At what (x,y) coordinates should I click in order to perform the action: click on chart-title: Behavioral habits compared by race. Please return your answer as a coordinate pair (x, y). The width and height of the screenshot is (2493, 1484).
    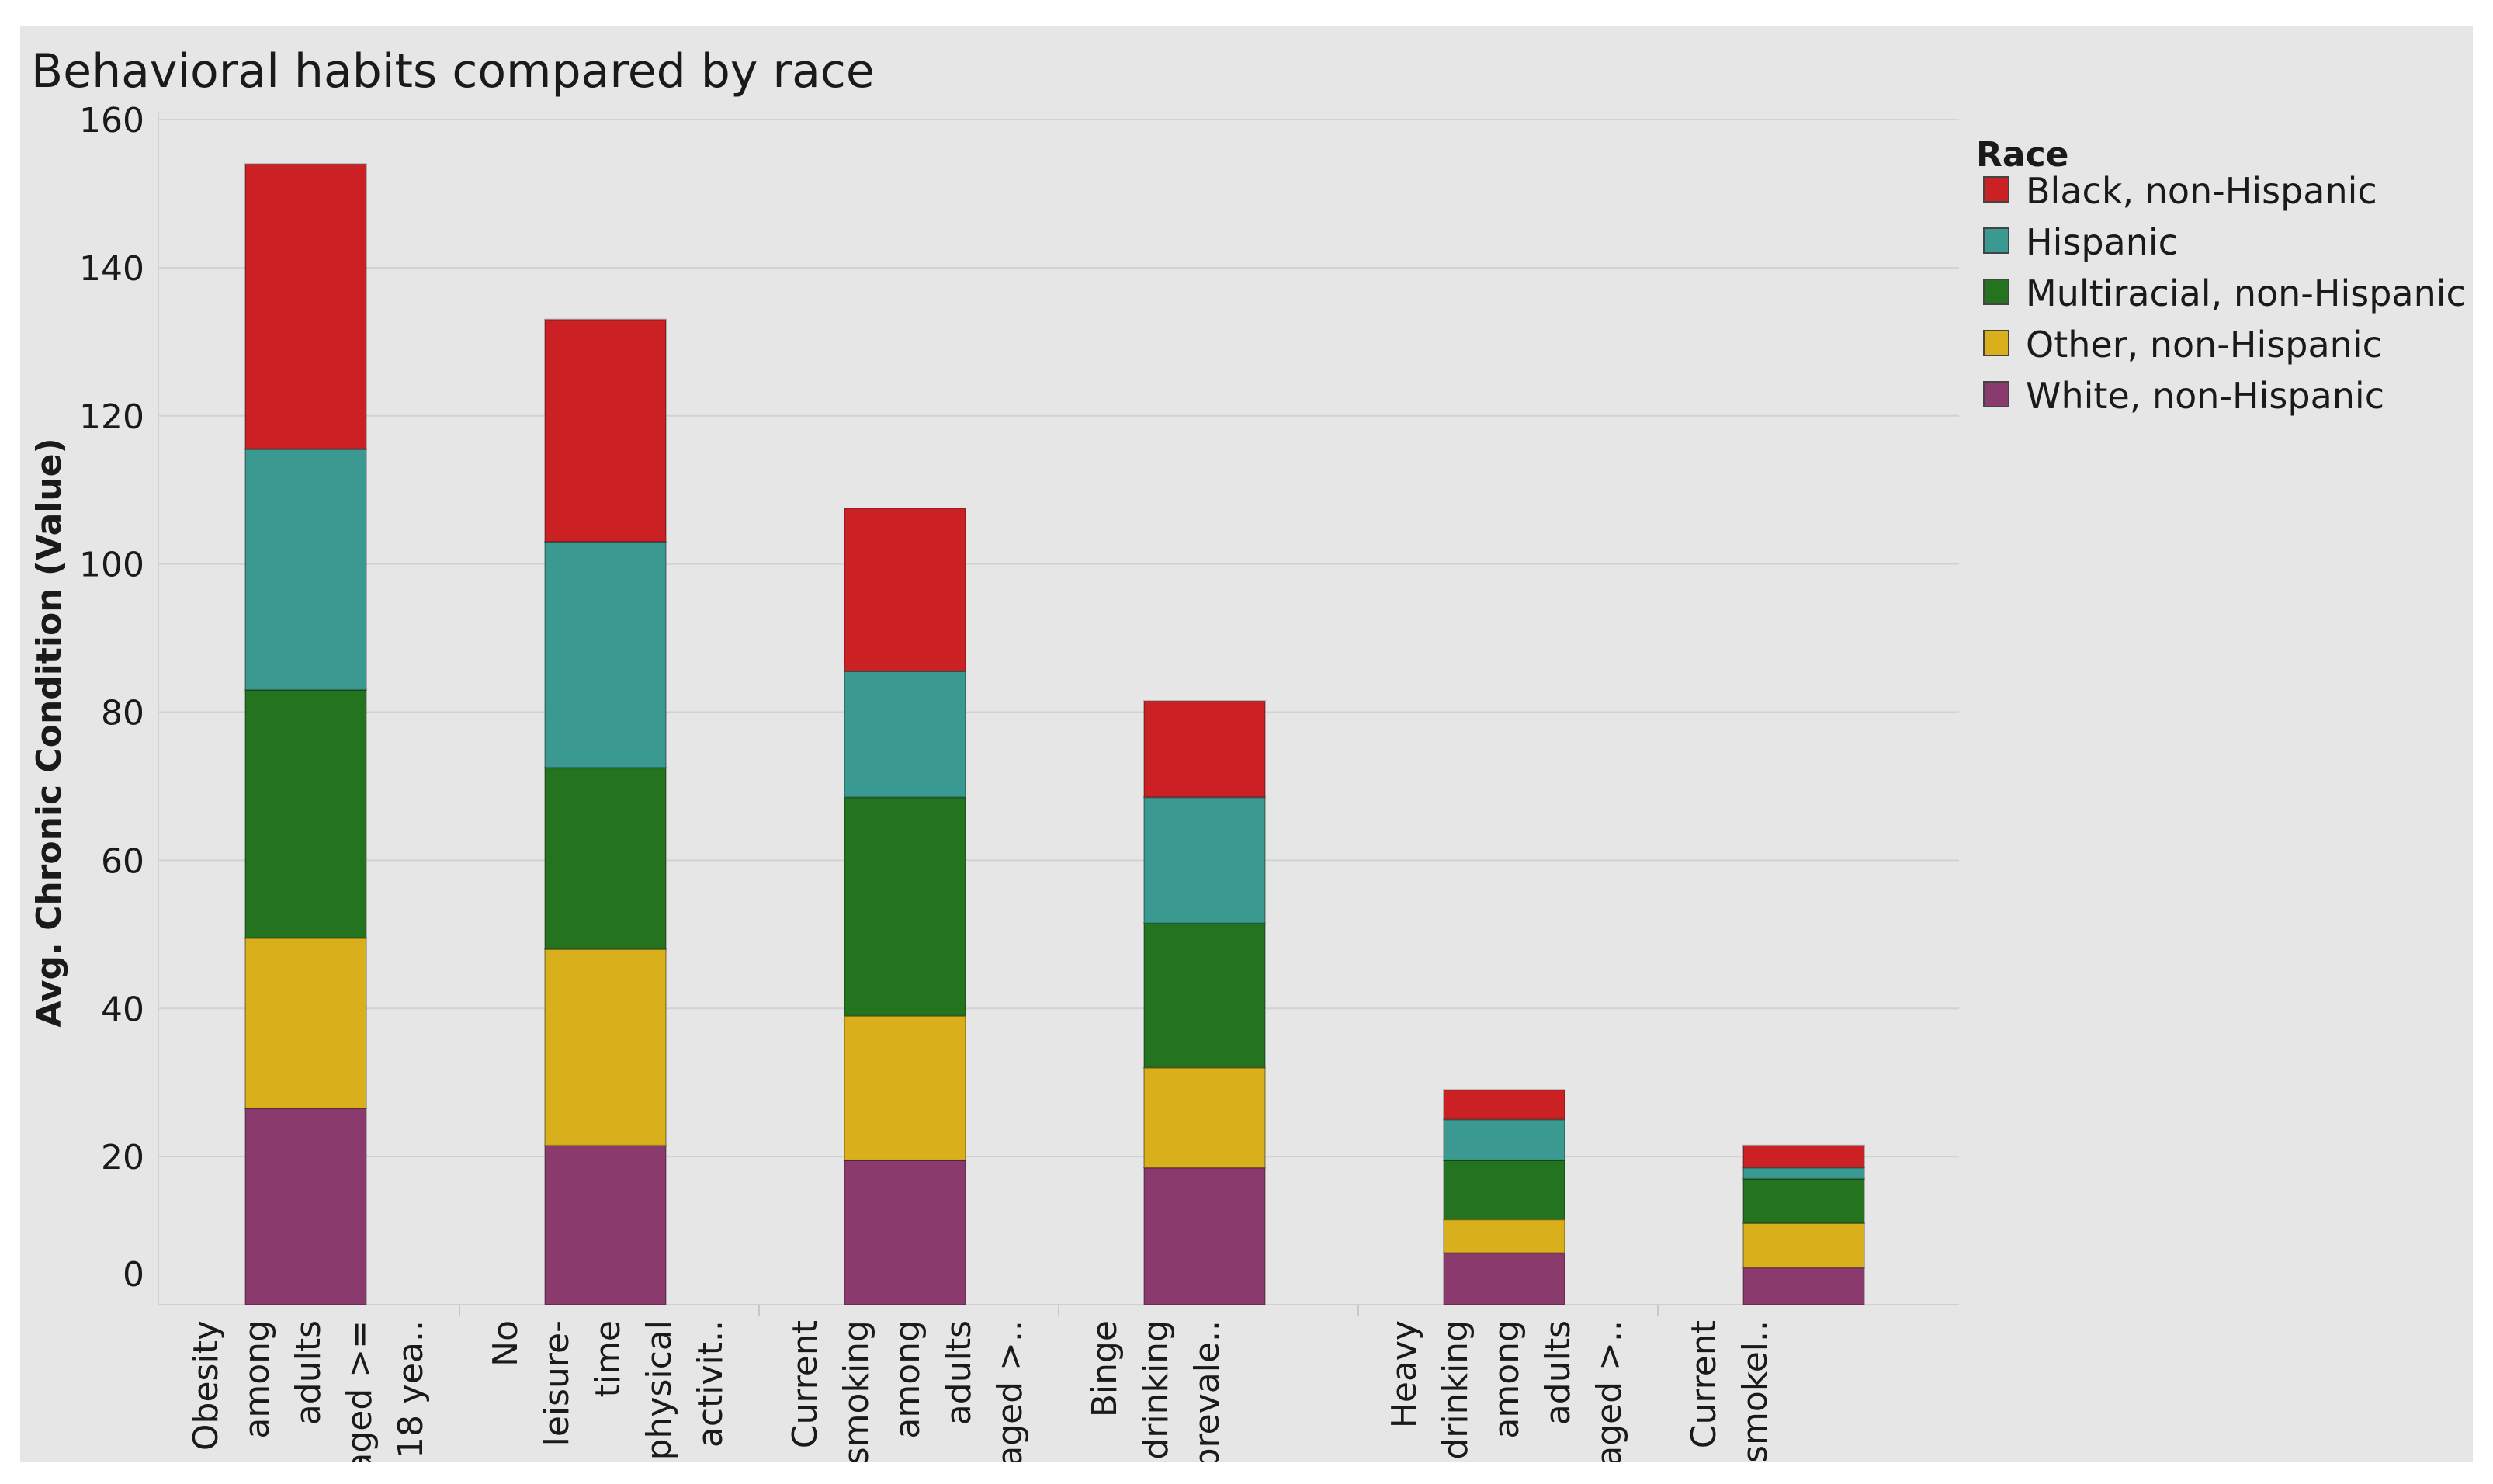
    Looking at the image, I should click on (453, 72).